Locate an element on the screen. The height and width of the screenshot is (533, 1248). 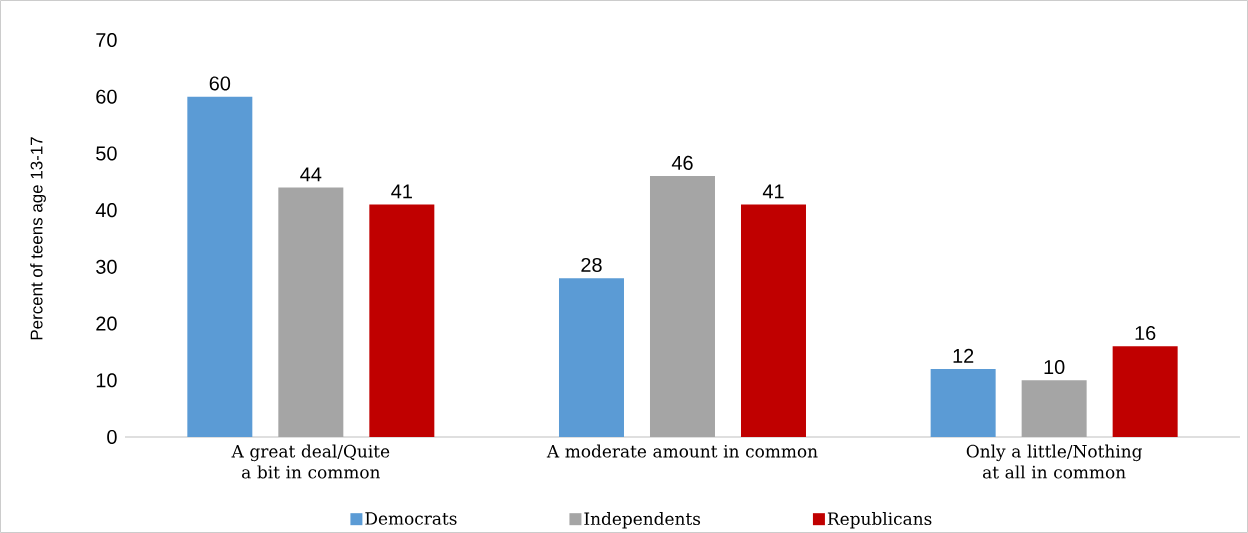
x-tick-label: A great deal/Quite a bit in common is located at coordinates (310, 461).